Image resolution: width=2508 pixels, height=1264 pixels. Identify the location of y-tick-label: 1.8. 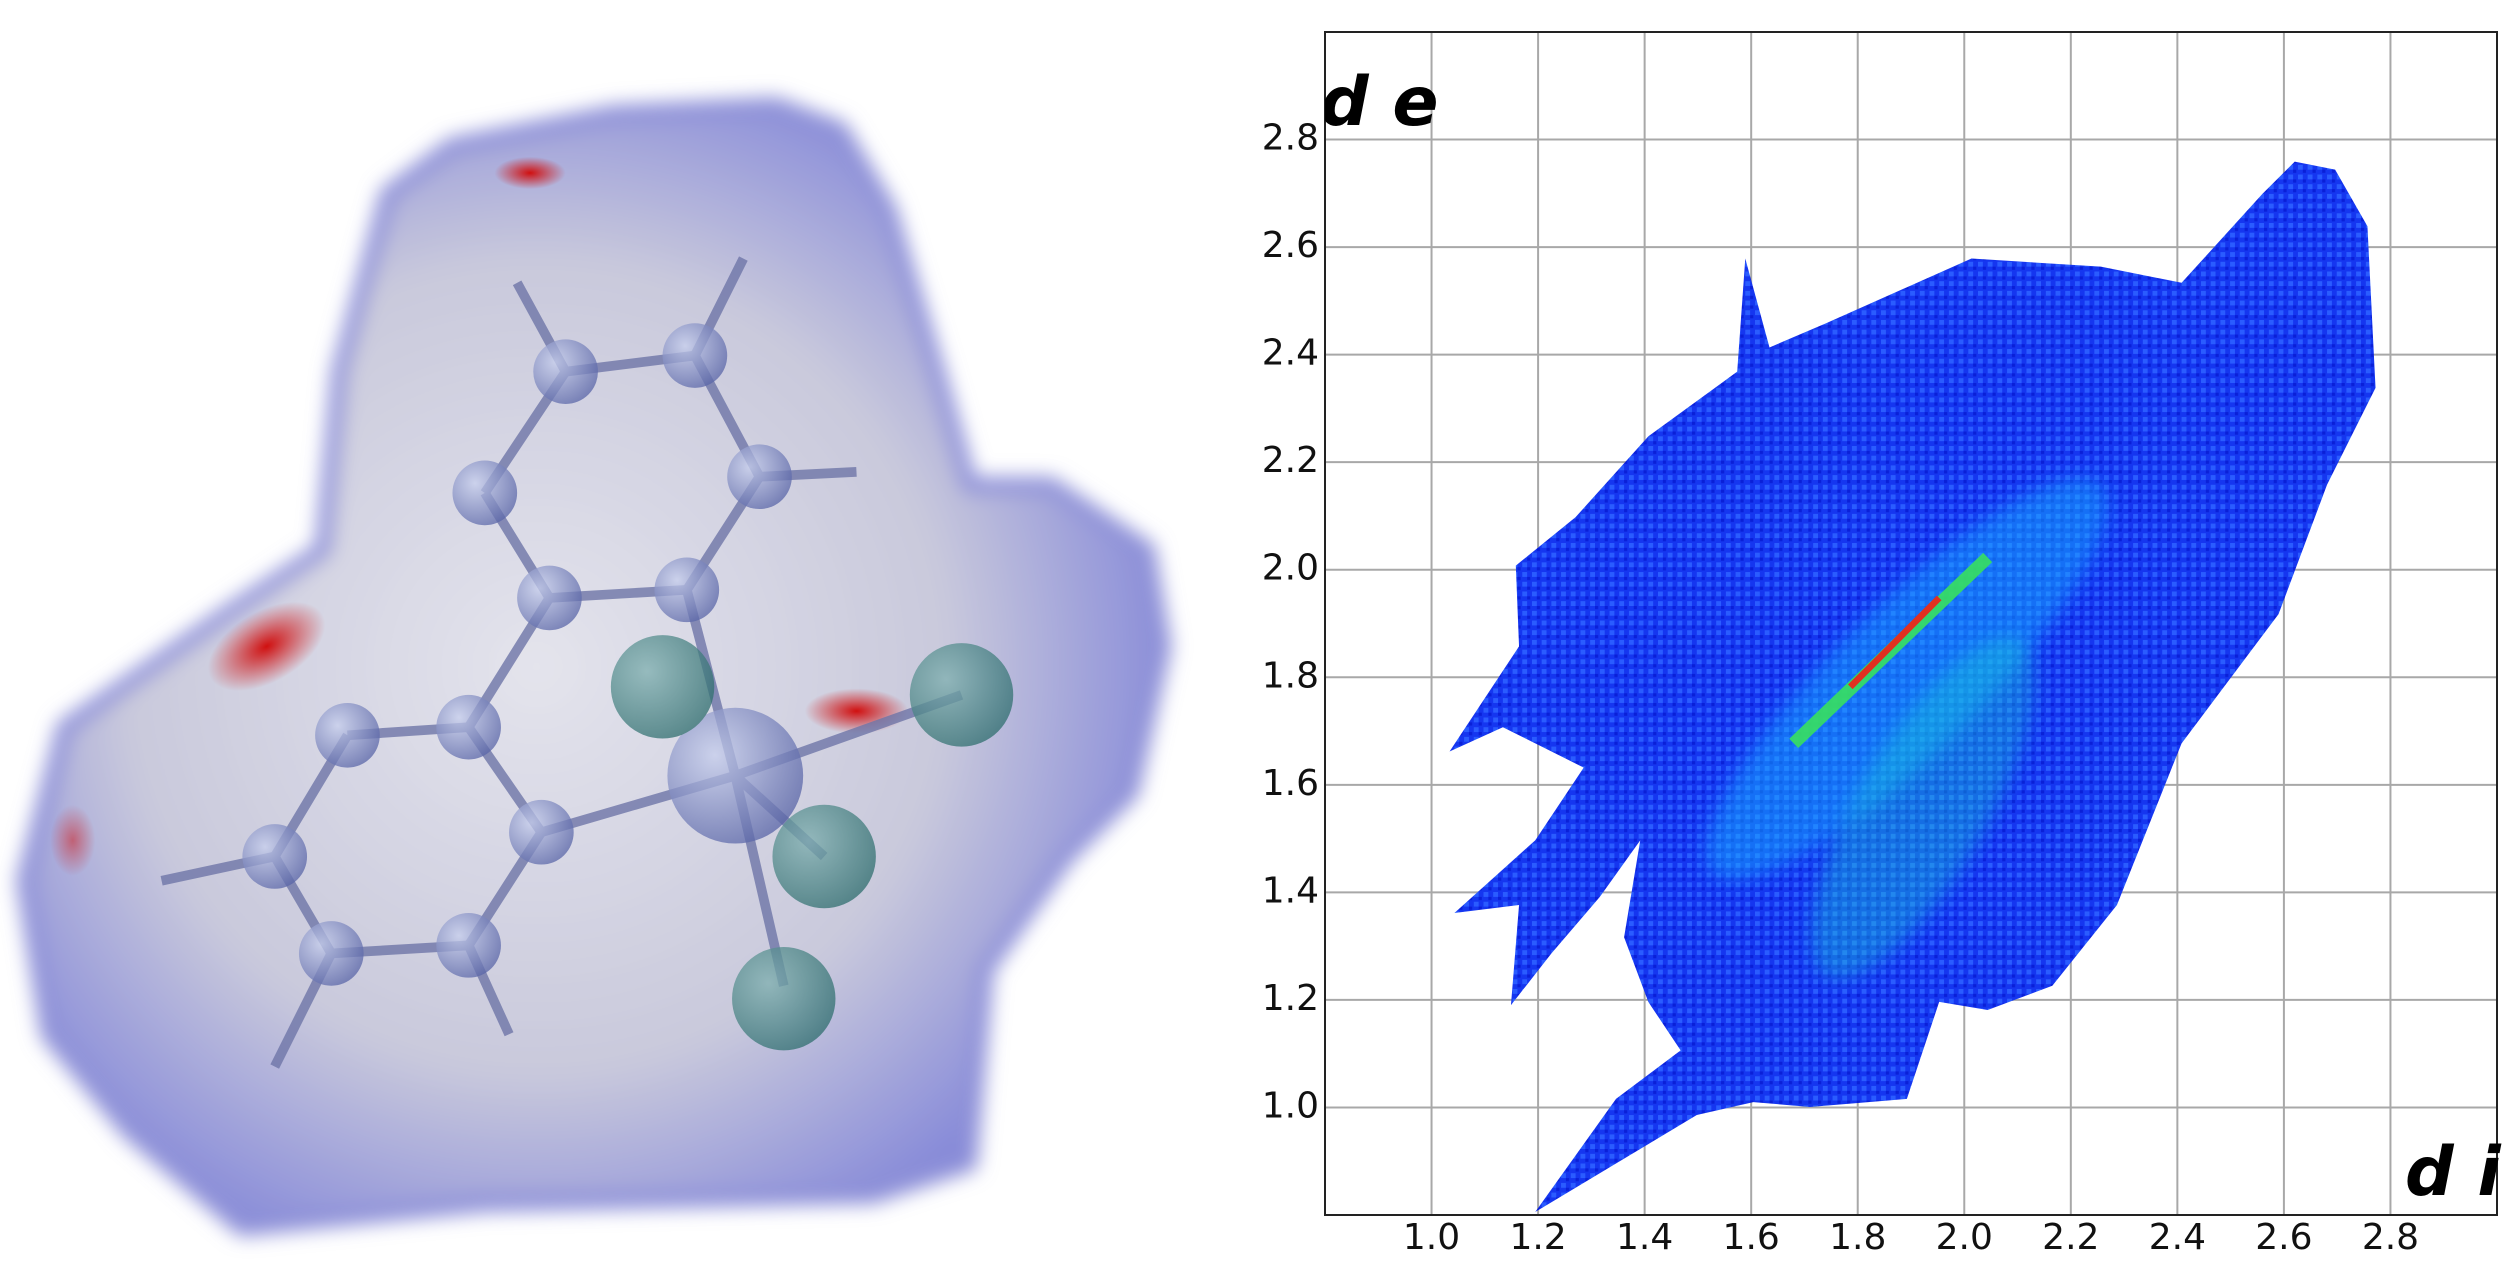
(1290, 675).